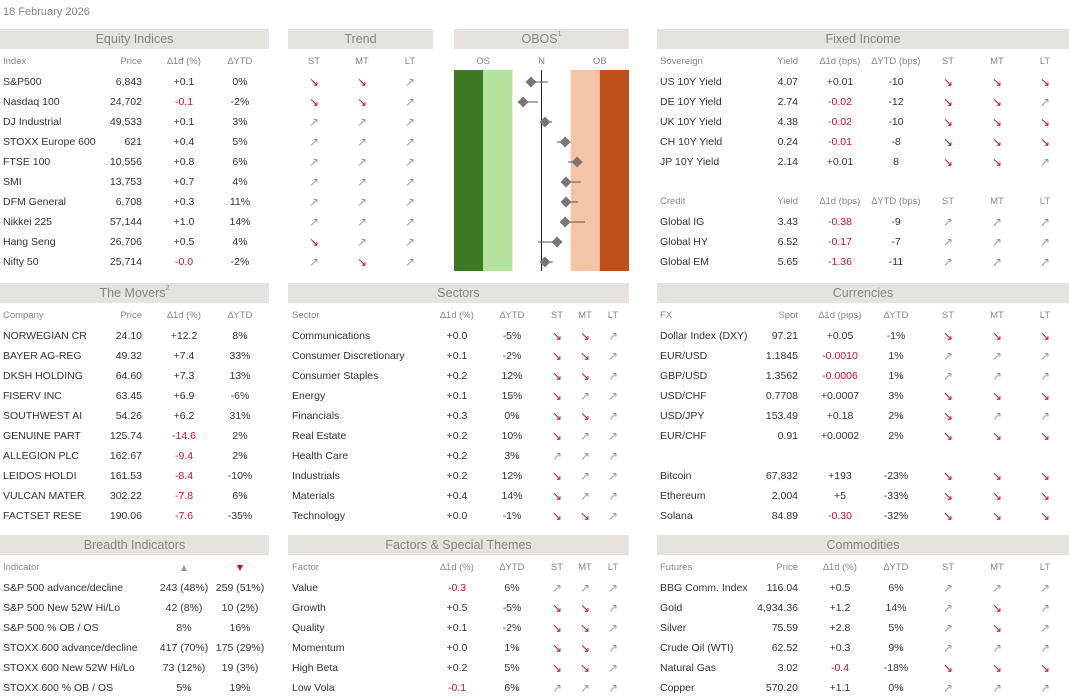  What do you see at coordinates (62, 608) in the screenshot?
I see `row-label: S&P 500 New 52W Hi/Lo` at bounding box center [62, 608].